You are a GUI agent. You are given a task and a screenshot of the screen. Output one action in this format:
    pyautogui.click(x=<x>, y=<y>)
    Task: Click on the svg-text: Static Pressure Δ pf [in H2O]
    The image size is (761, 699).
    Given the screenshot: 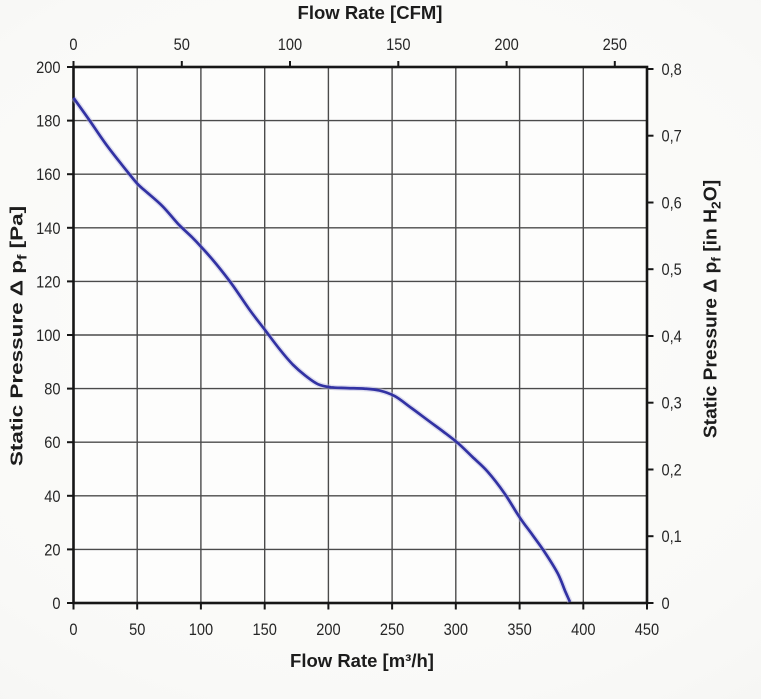 What is the action you would take?
    pyautogui.click(x=711, y=309)
    